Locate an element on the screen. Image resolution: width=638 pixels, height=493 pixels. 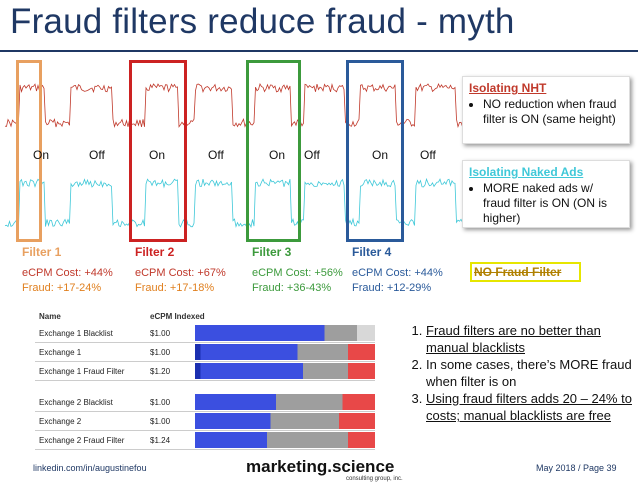
filter-1-stats: eCPM Cost: +44% Fraud: +17-24% is located at coordinates (67, 281).